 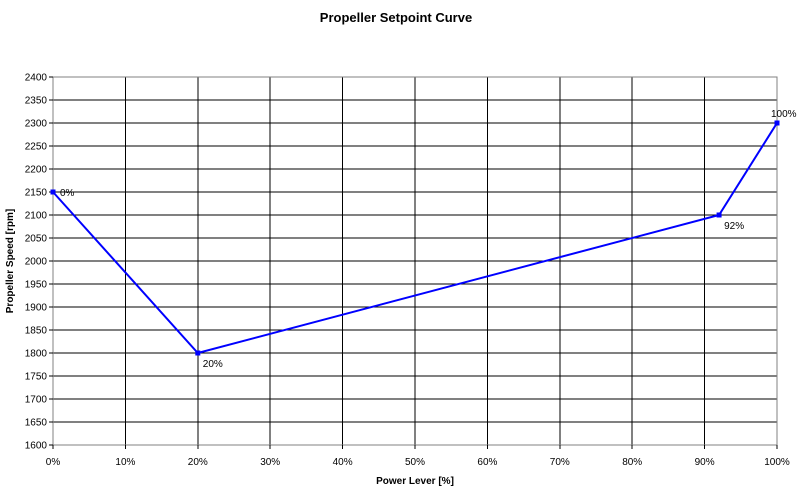 I want to click on y-tick-label: 2150, so click(x=36, y=193).